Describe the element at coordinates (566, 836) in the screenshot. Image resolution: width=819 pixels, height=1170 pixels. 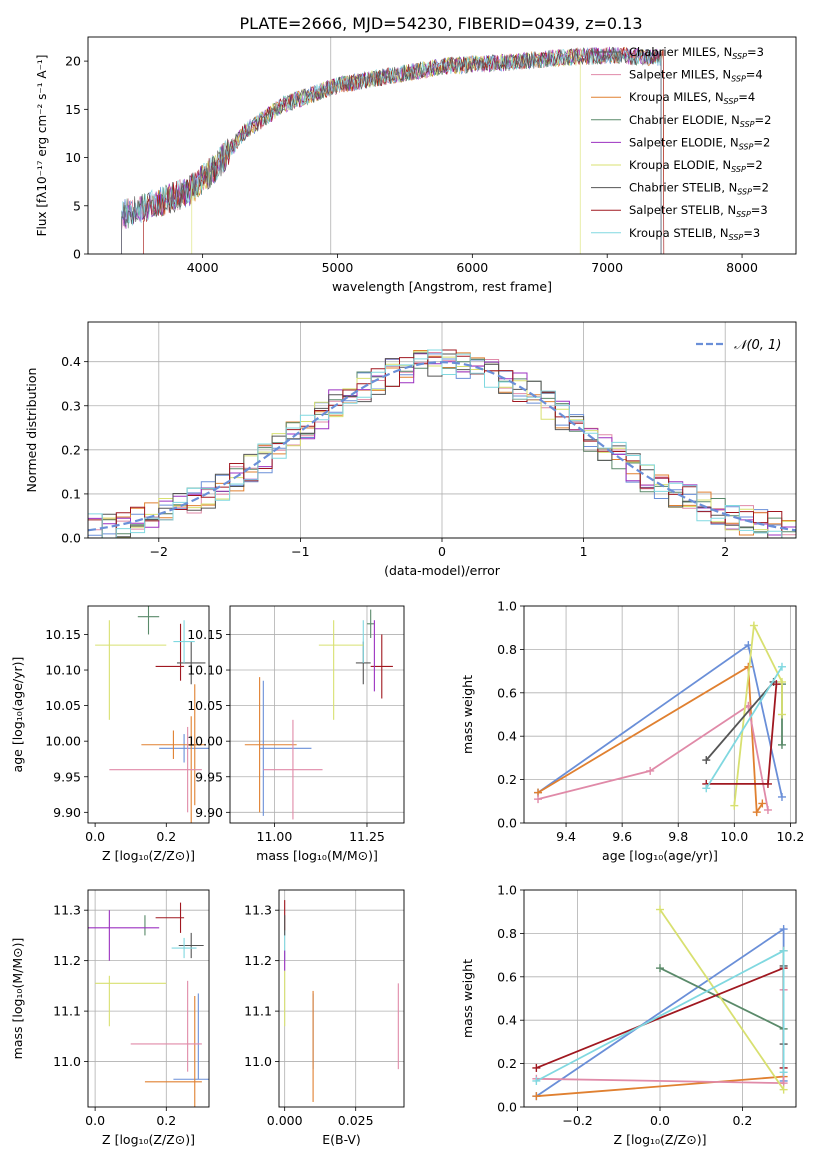
I see `x-tick-label: 9.4` at that location.